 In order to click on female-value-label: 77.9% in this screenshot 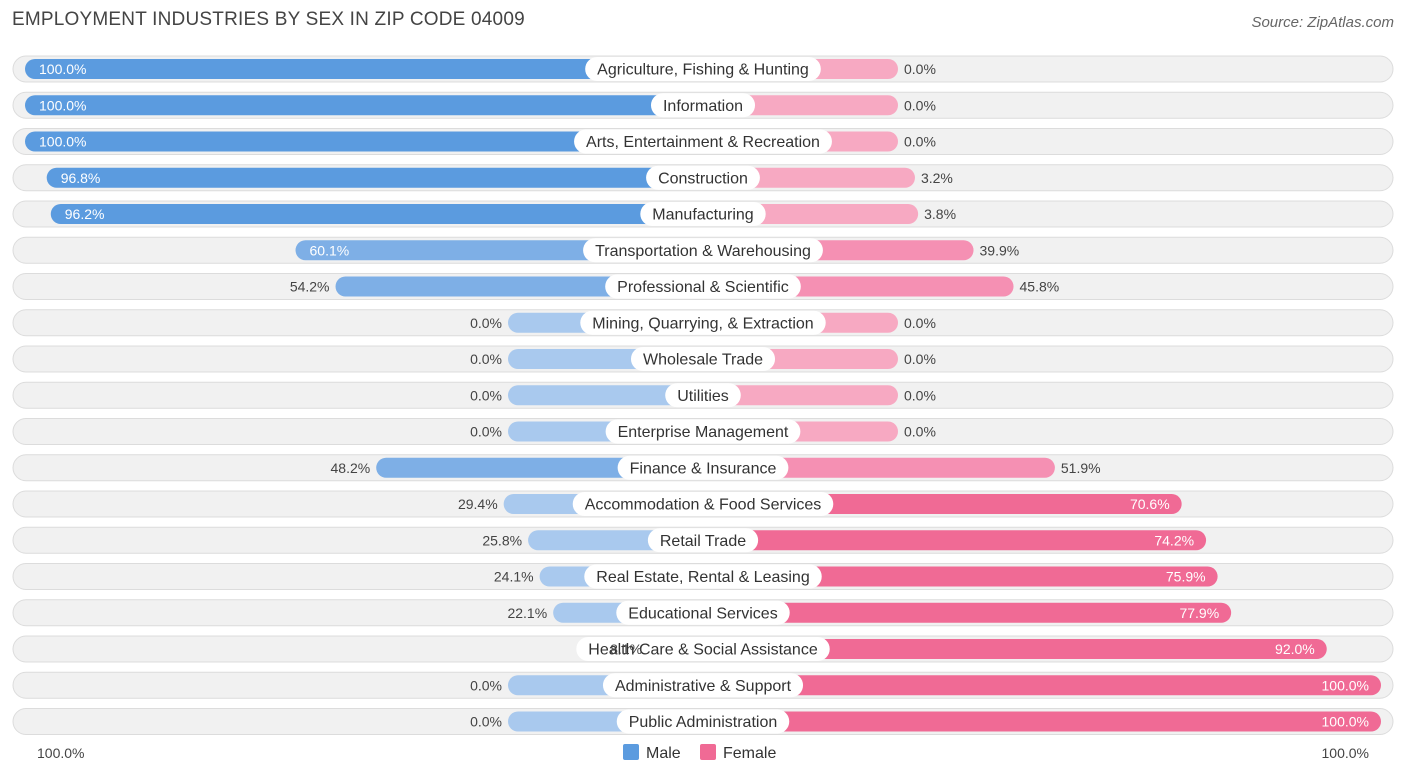, I will do `click(1199, 613)`.